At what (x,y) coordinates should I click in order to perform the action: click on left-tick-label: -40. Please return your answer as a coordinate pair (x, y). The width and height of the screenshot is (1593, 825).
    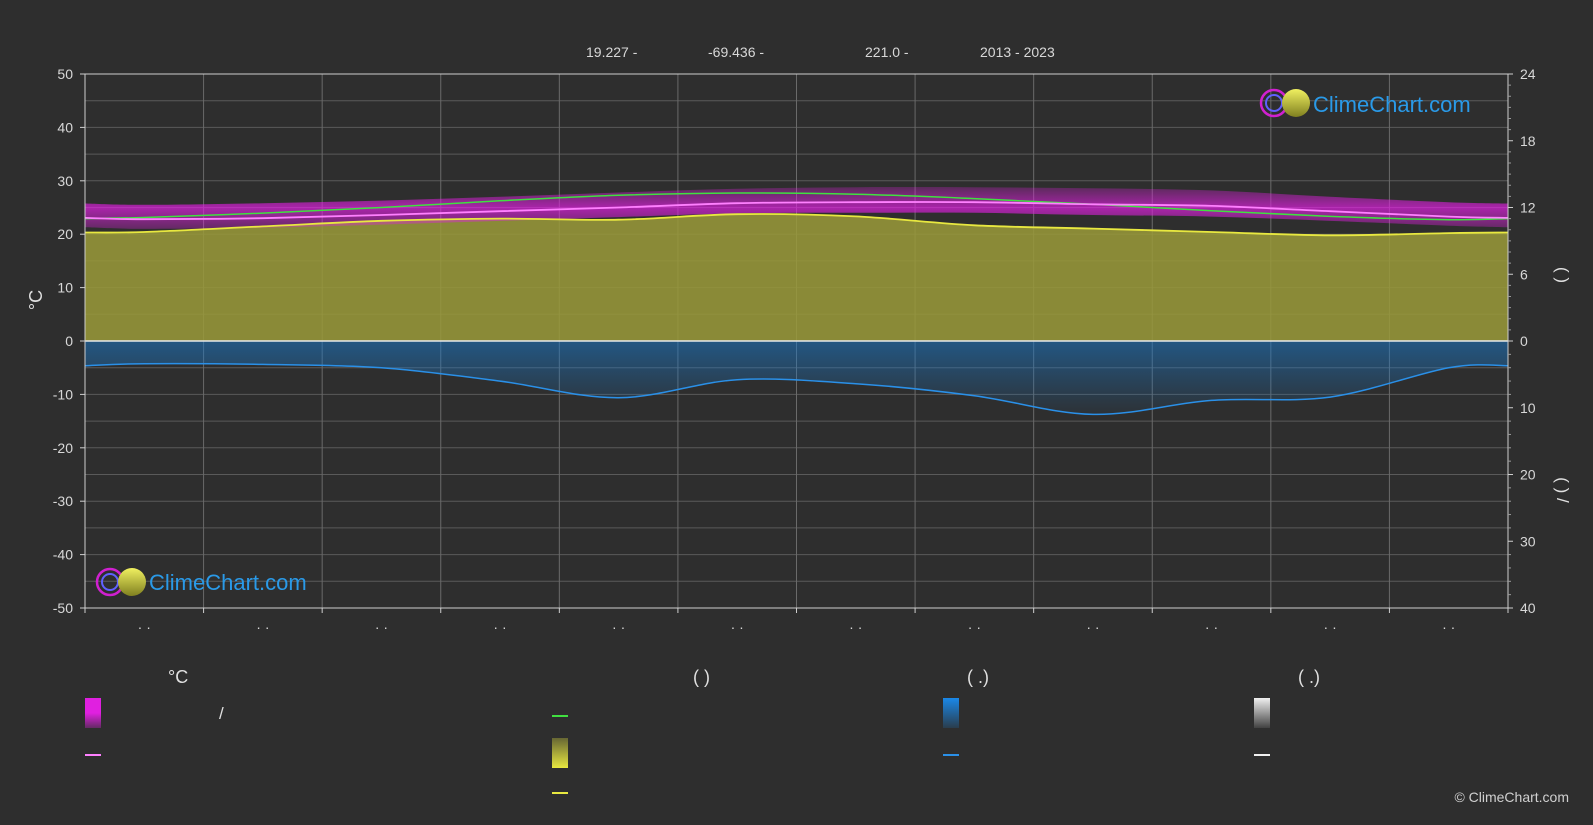
    Looking at the image, I should click on (63, 555).